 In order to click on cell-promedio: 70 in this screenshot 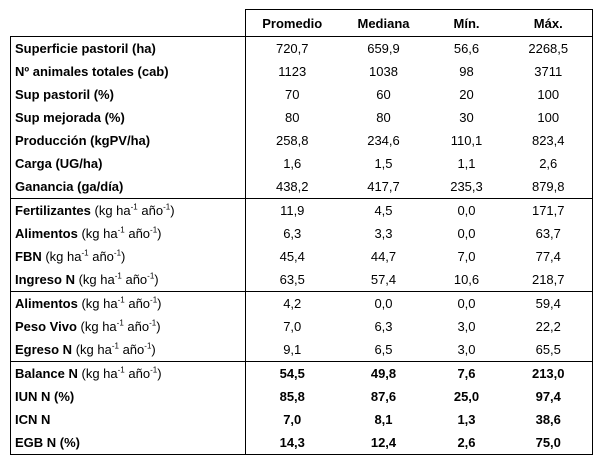, I will do `click(292, 94)`.